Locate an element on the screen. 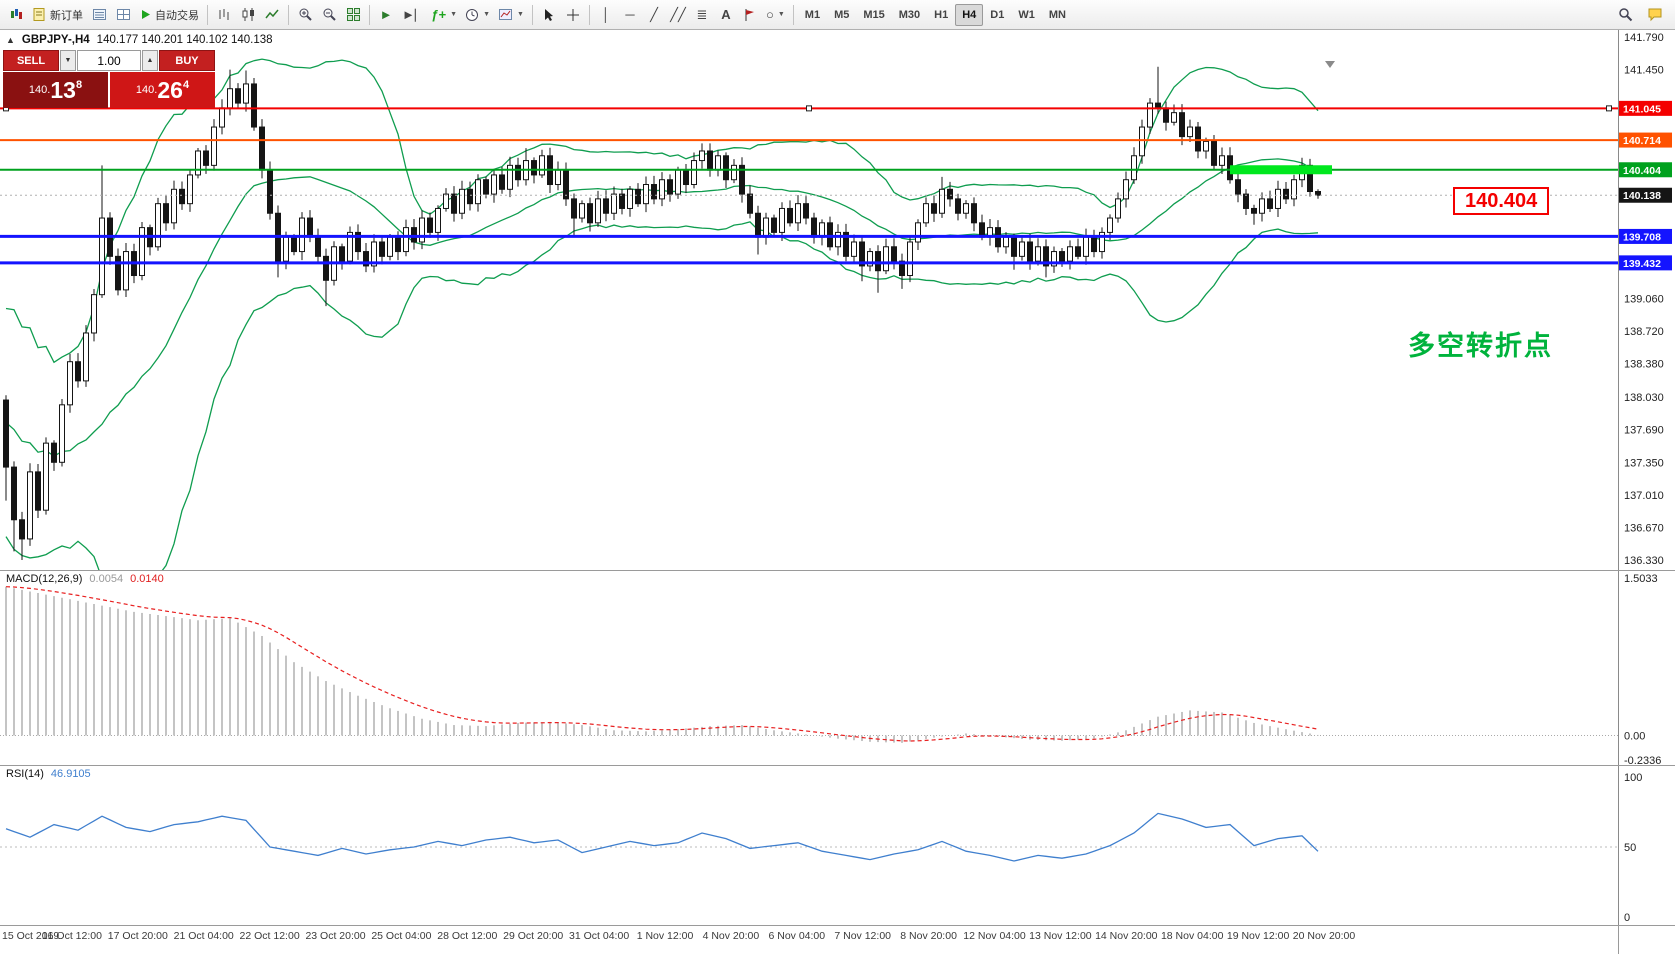 This screenshot has width=1675, height=954. bid-prefix: 140. is located at coordinates (39, 90).